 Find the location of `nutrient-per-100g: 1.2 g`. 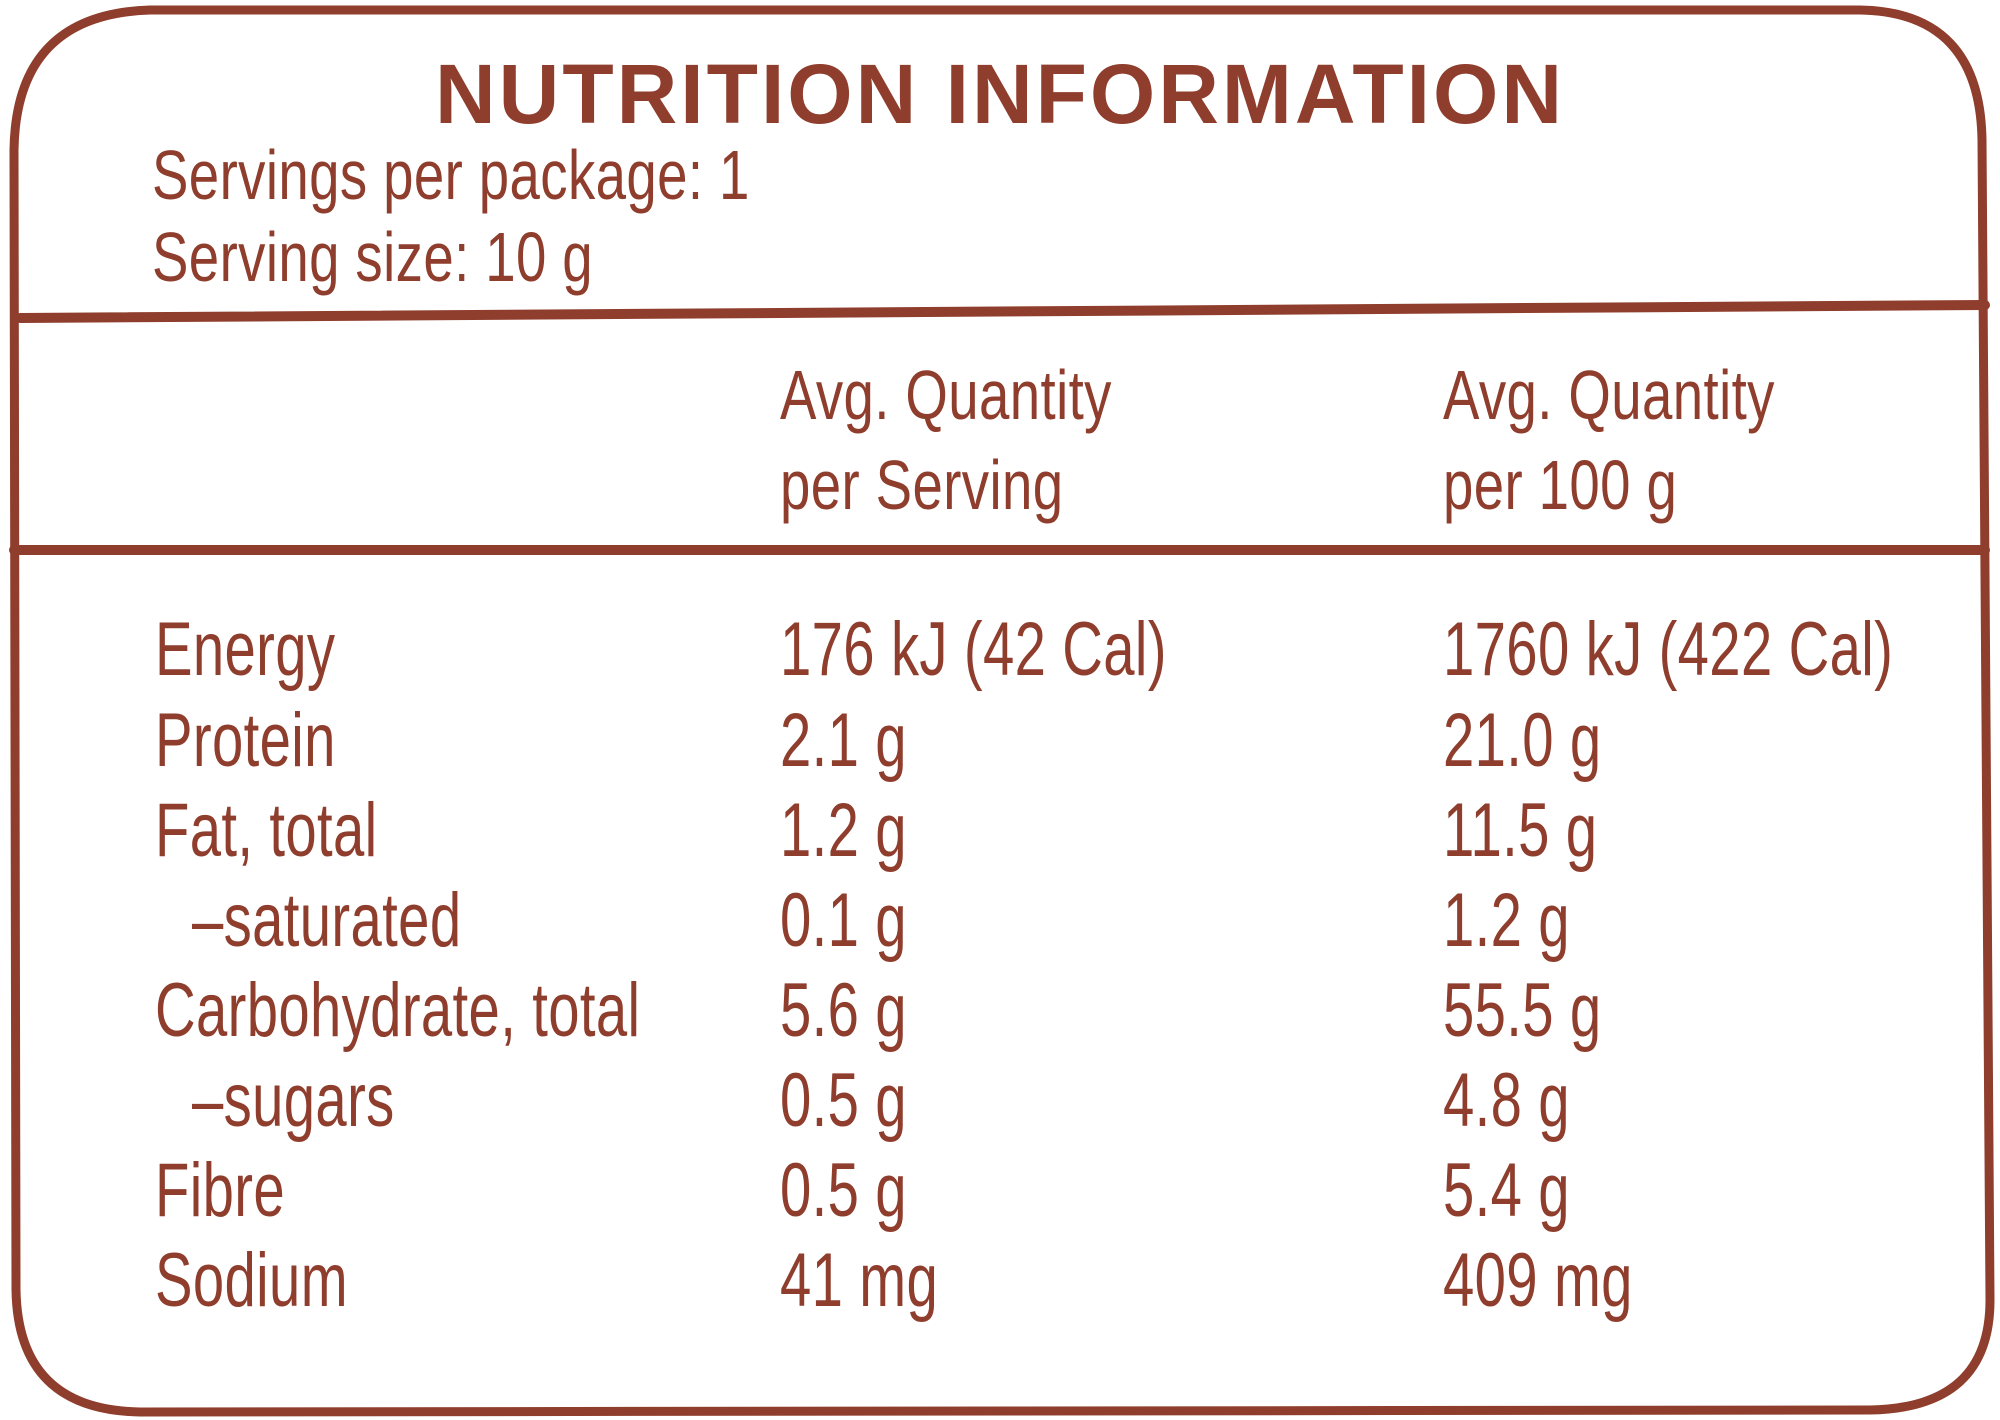

nutrient-per-100g: 1.2 g is located at coordinates (1506, 920).